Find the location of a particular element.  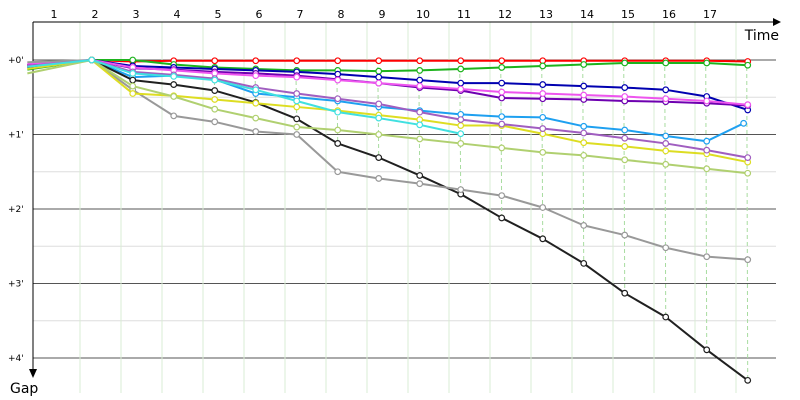

lap-tick-label: 9 is located at coordinates (382, 14).